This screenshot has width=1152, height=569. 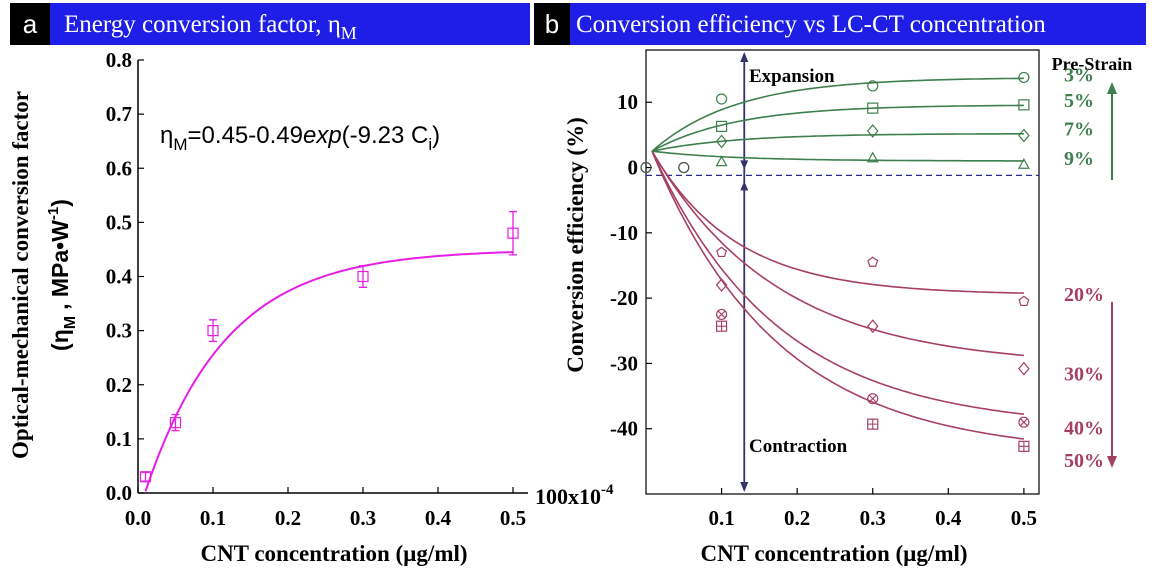 What do you see at coordinates (1079, 130) in the screenshot?
I see `panel-b-series-label: 7%` at bounding box center [1079, 130].